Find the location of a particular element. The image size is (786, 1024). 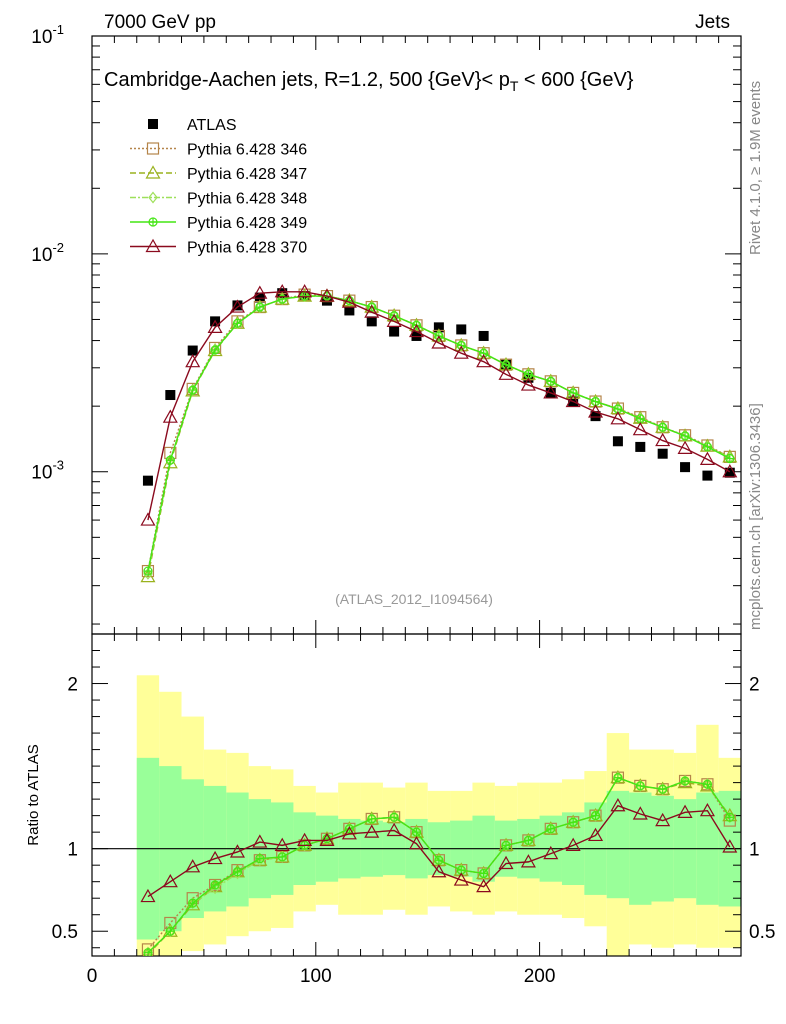

legend-entry-data: ATLAS is located at coordinates (192, 125).